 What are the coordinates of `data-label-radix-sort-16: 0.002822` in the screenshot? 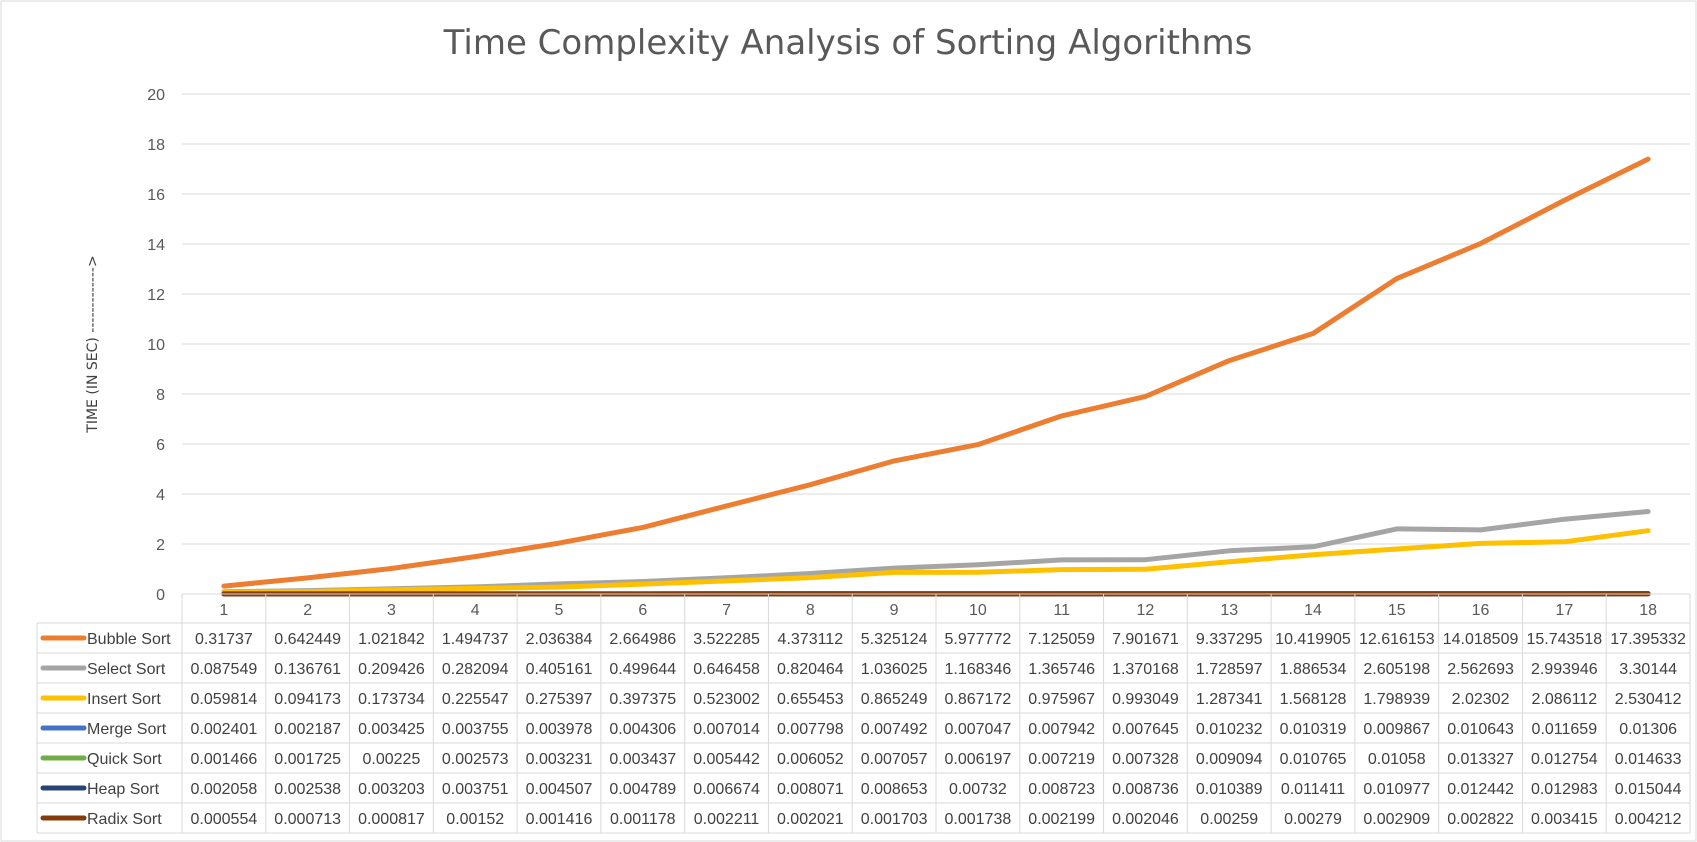 It's located at (1480, 819).